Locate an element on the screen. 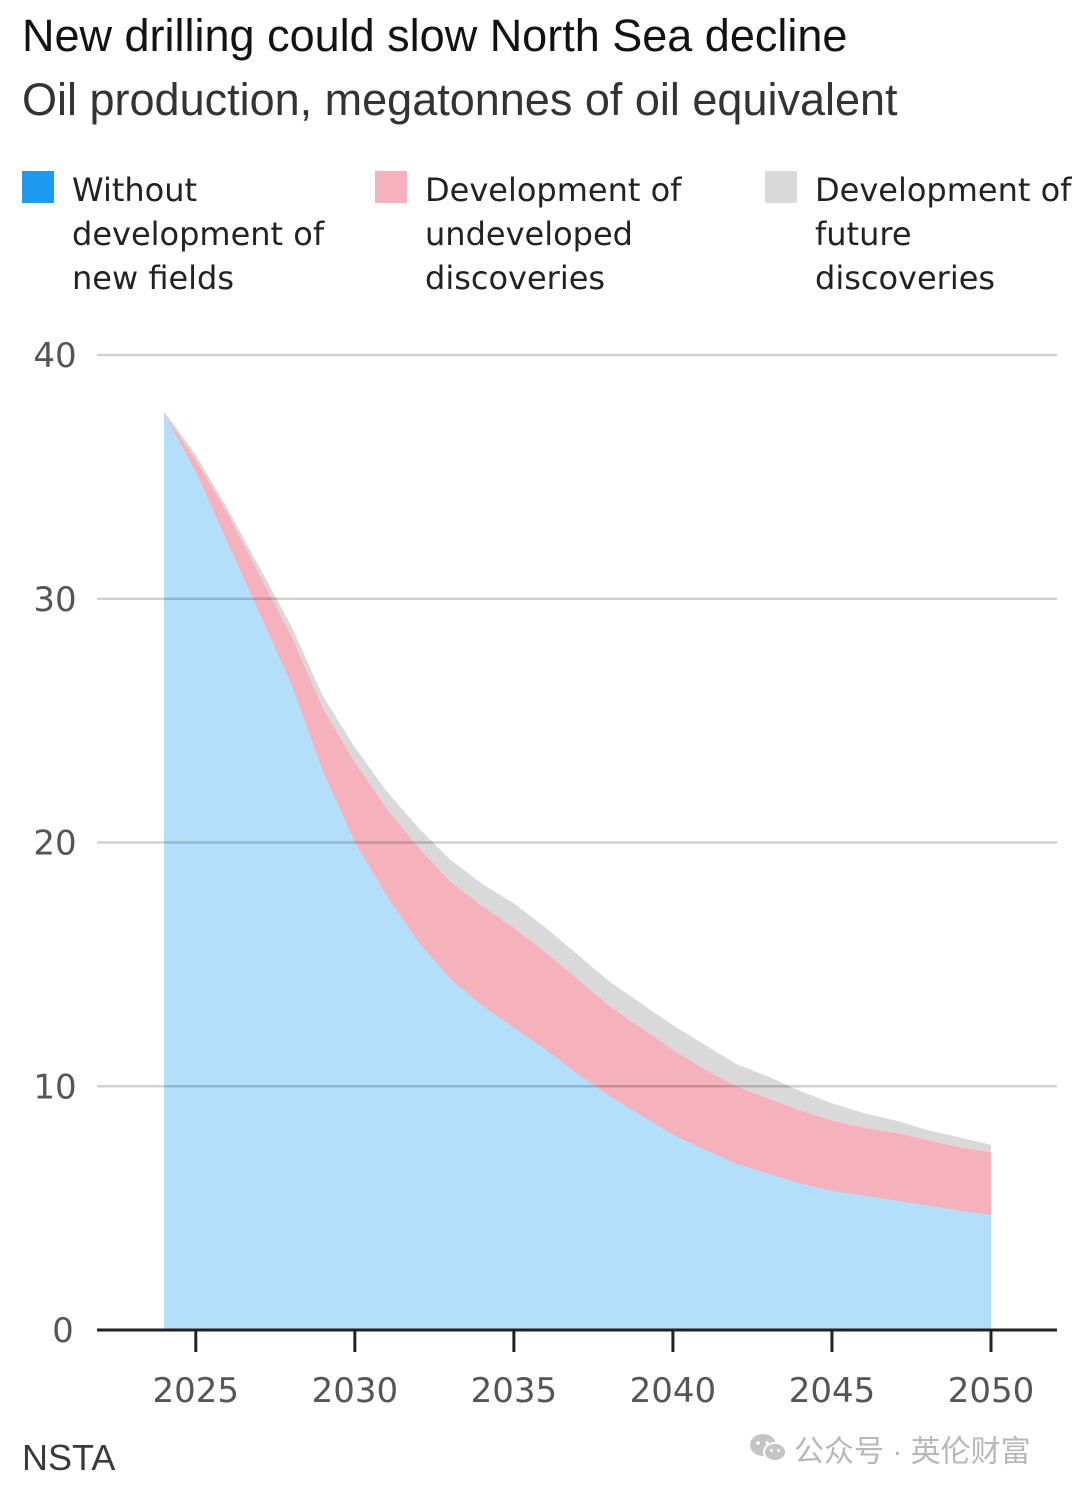 The height and width of the screenshot is (1493, 1080). watermark-text: 公众号 · 英伦财富 is located at coordinates (912, 1452).